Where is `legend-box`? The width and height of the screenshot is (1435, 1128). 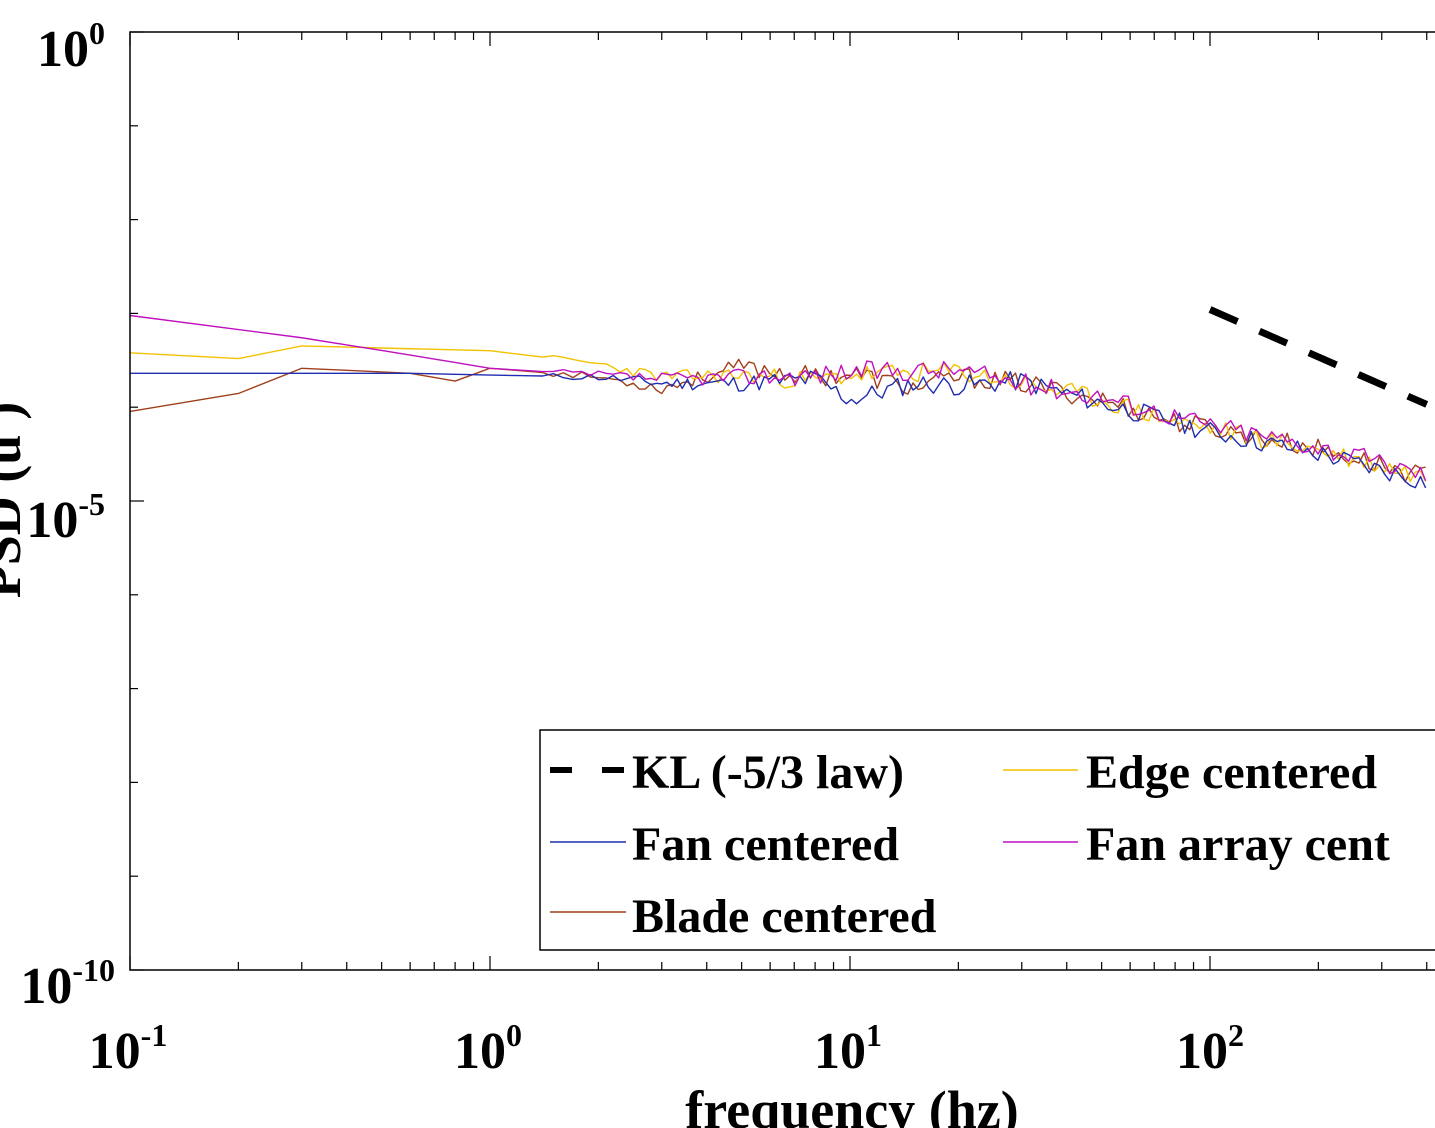 legend-box is located at coordinates (987, 840).